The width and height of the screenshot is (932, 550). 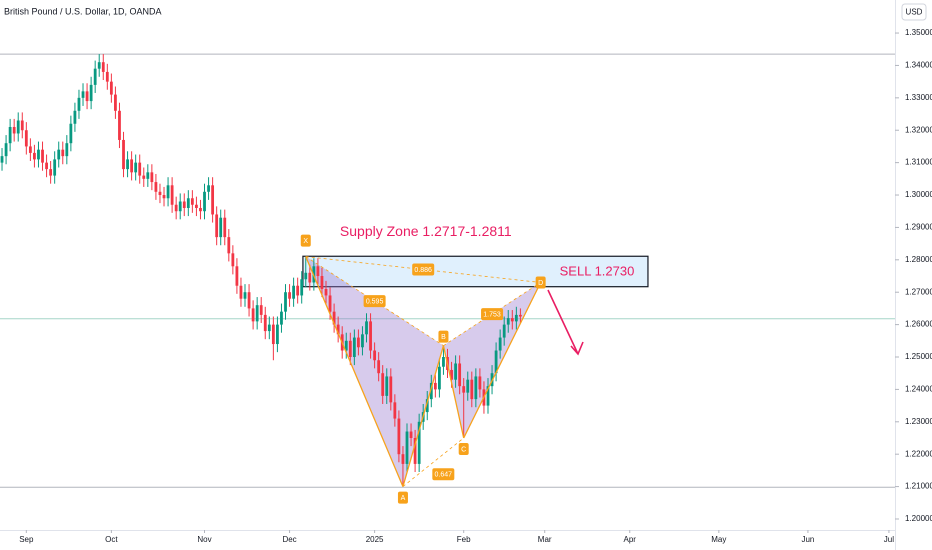 I want to click on currency-box, so click(x=914, y=12).